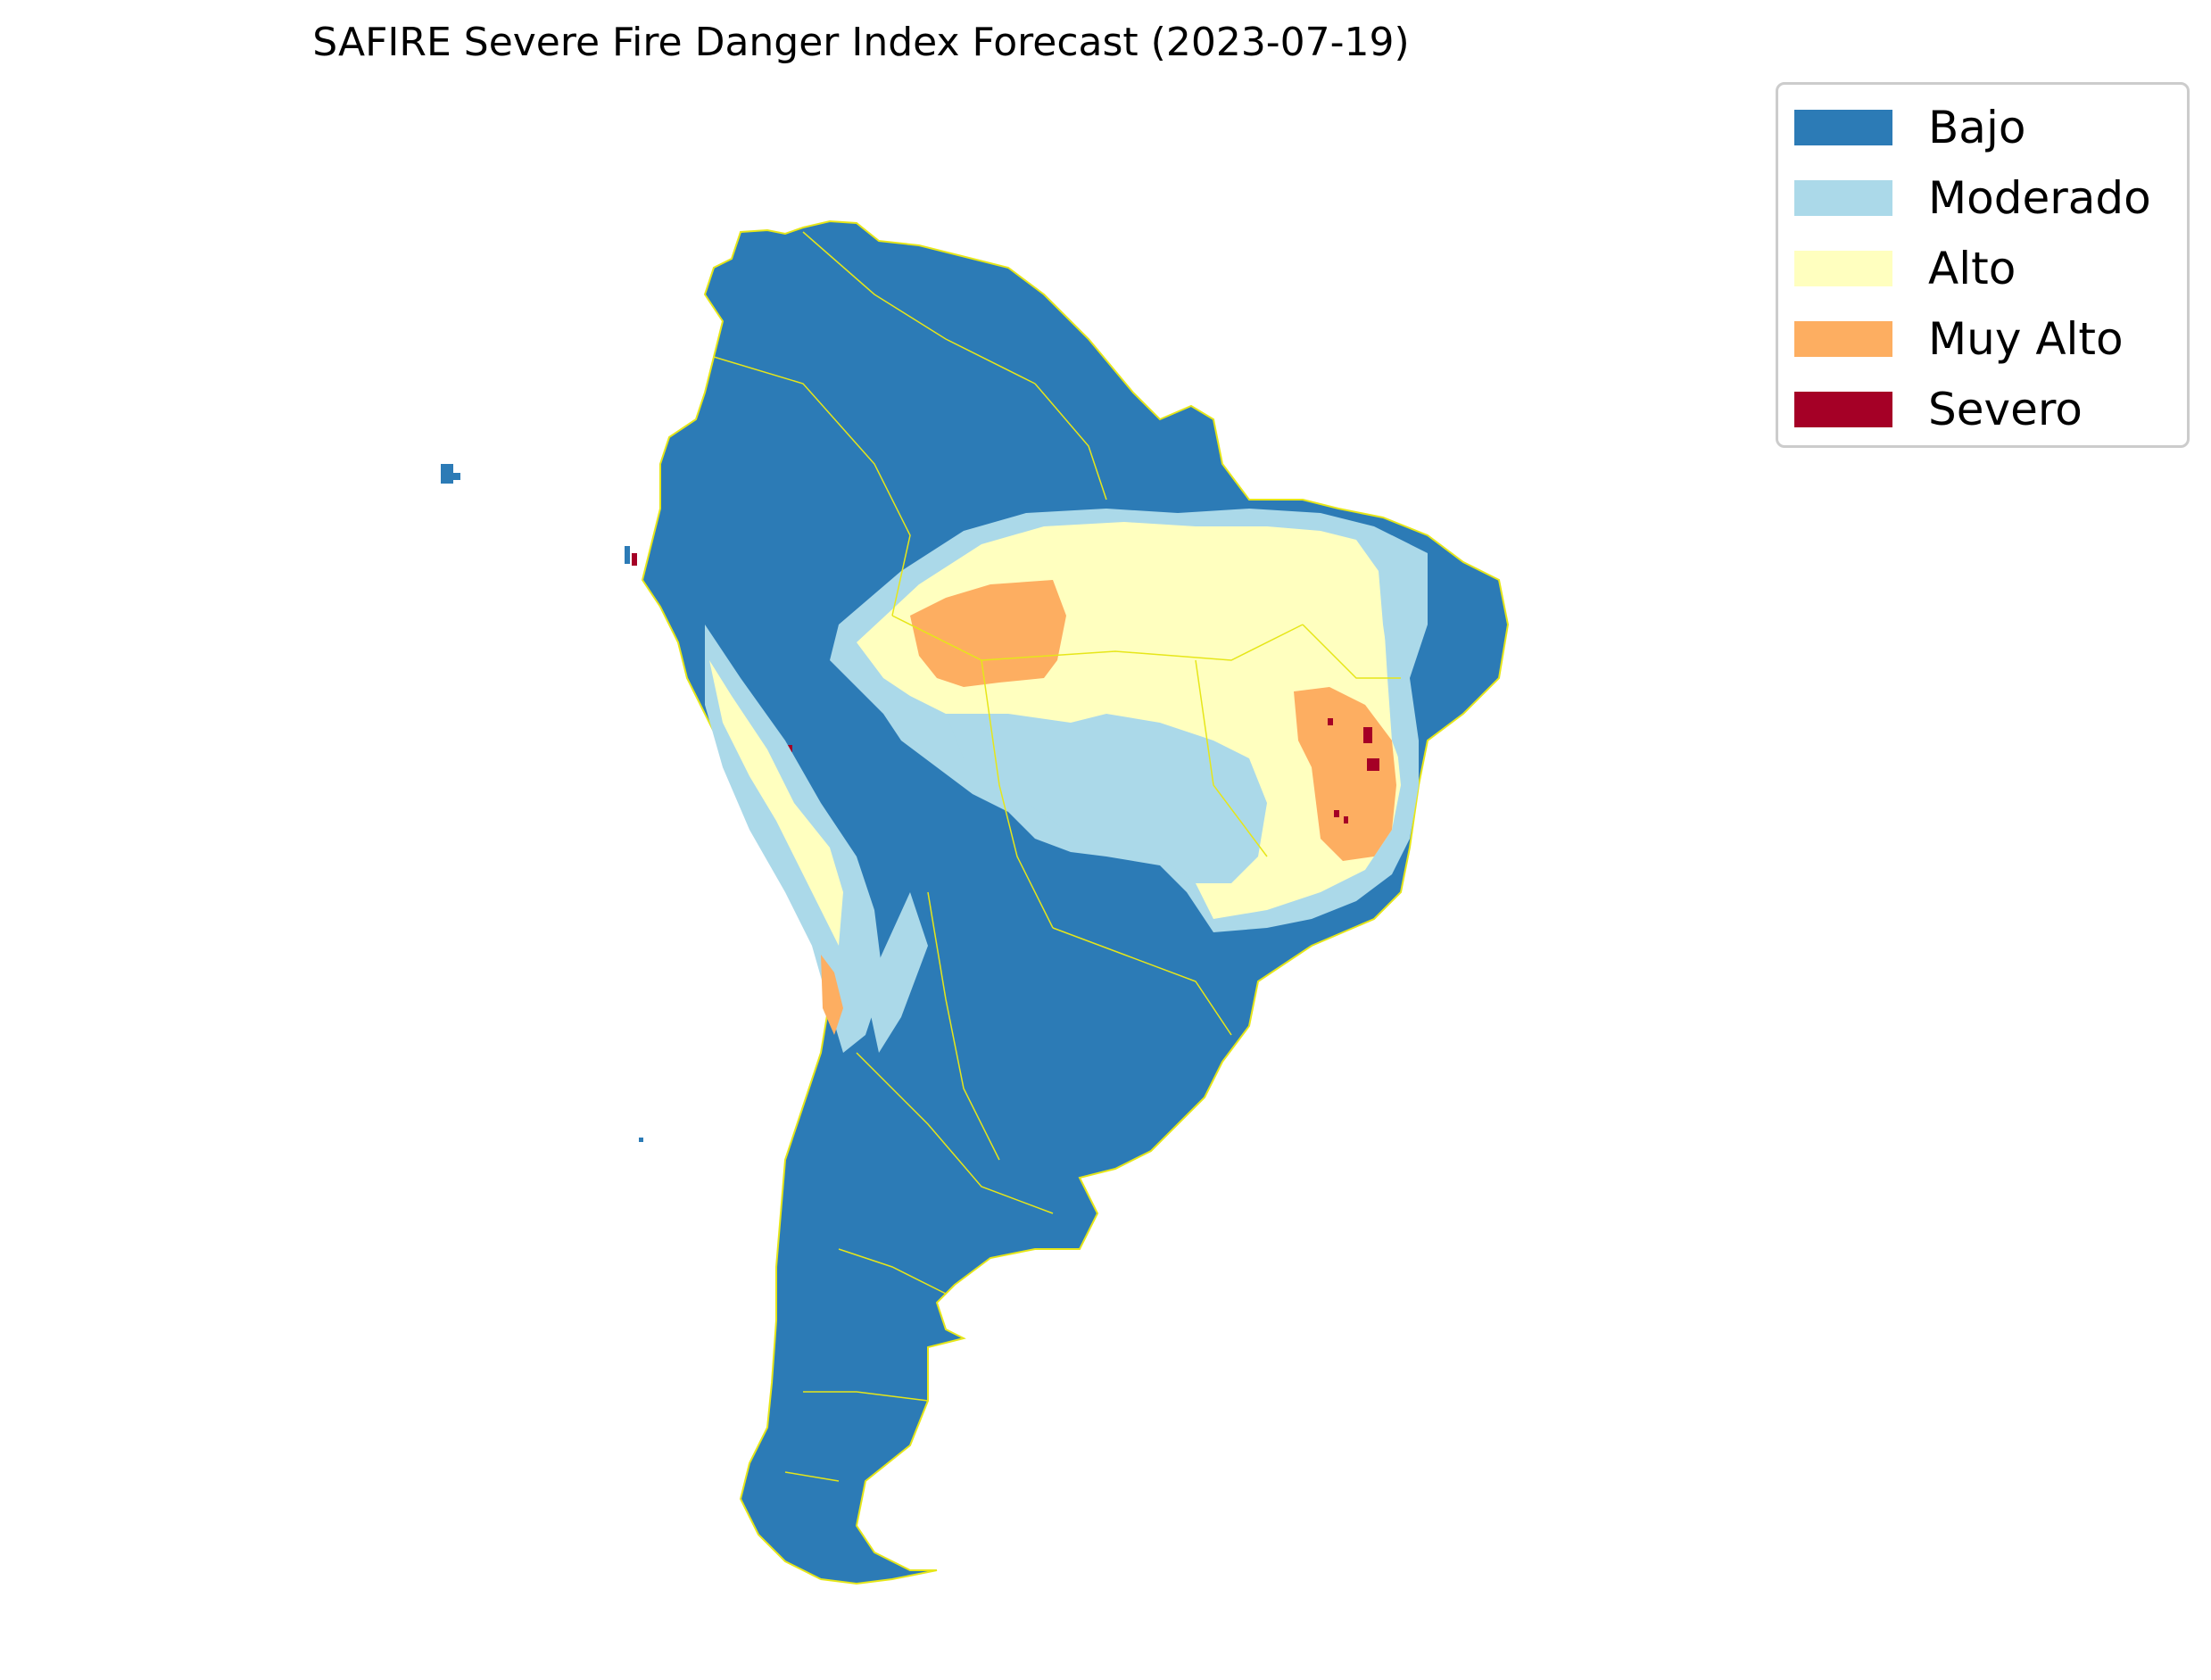  Describe the element at coordinates (1843, 409) in the screenshot. I see `legend-swatch-severo` at that location.